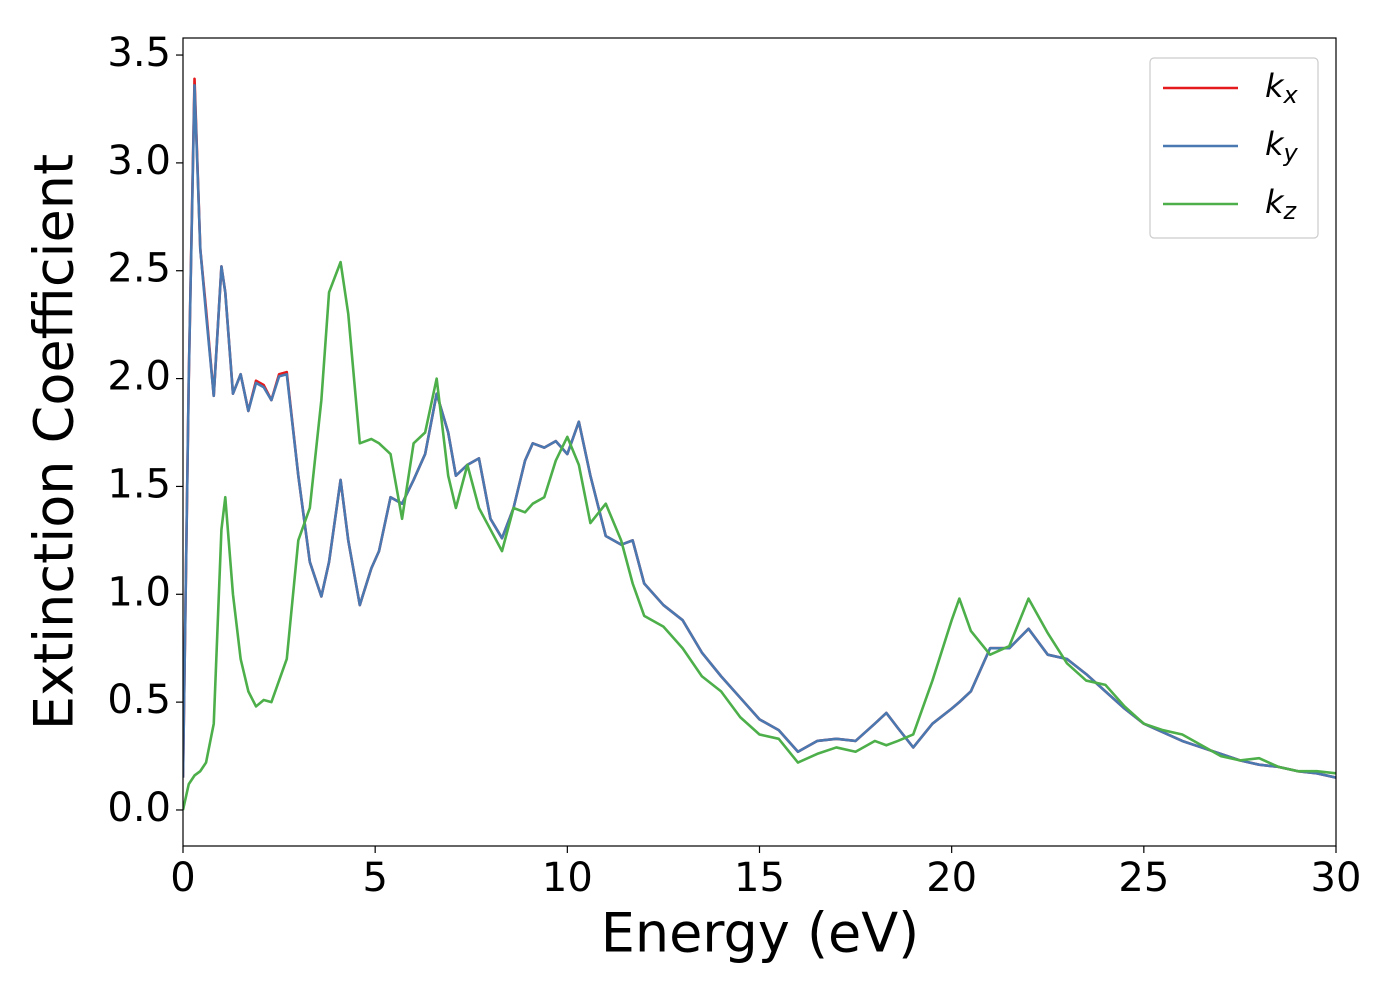 Image resolution: width=1400 pixels, height=1000 pixels. I want to click on y-tick-label: 2.0, so click(139, 377).